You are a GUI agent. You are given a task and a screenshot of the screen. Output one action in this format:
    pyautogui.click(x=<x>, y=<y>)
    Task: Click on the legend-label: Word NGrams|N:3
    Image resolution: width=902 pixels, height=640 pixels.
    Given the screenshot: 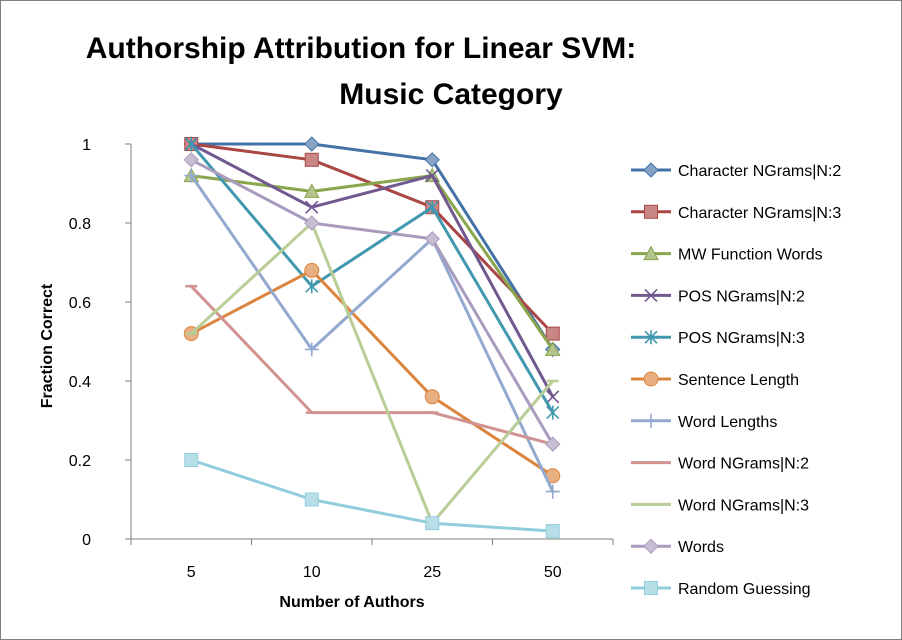 What is the action you would take?
    pyautogui.click(x=743, y=505)
    